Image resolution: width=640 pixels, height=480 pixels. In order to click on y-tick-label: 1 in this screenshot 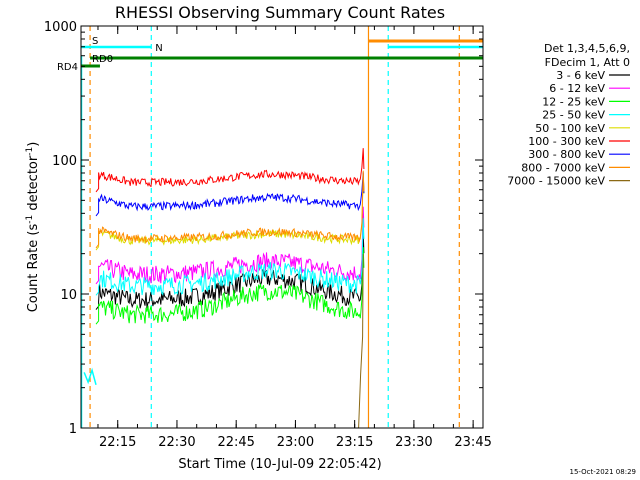, I will do `click(73, 429)`.